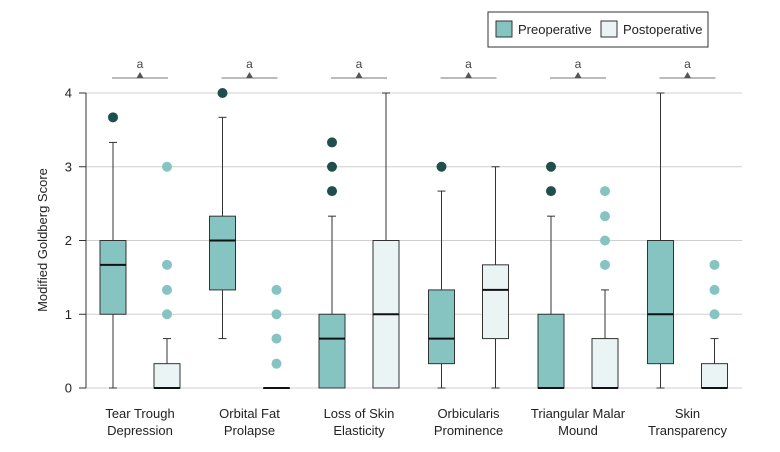 The image size is (780, 452). I want to click on sig-label-4: a, so click(578, 64).